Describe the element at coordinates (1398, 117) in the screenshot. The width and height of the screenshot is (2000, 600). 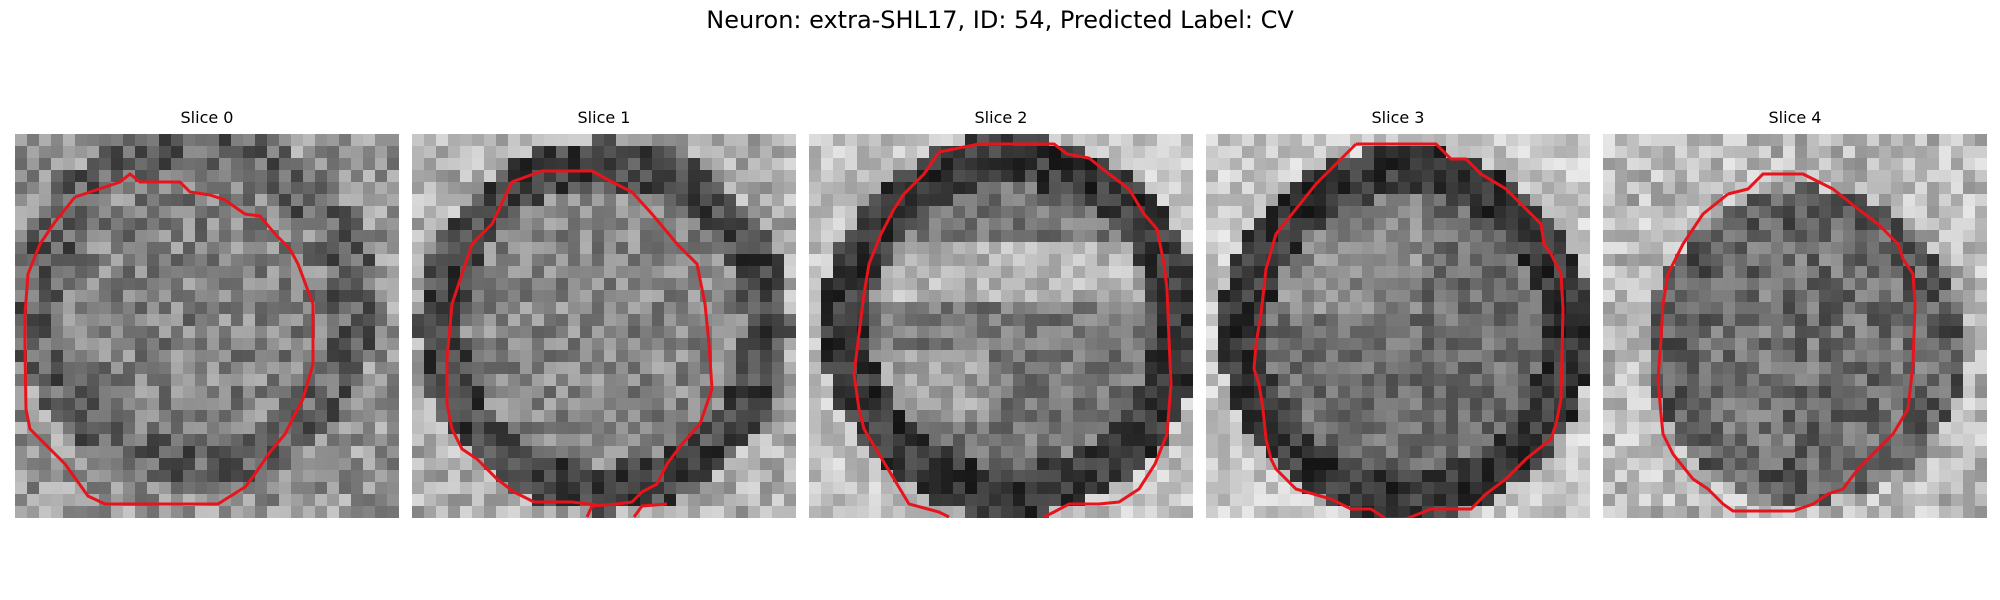
I see `slice-title: Slice 3` at that location.